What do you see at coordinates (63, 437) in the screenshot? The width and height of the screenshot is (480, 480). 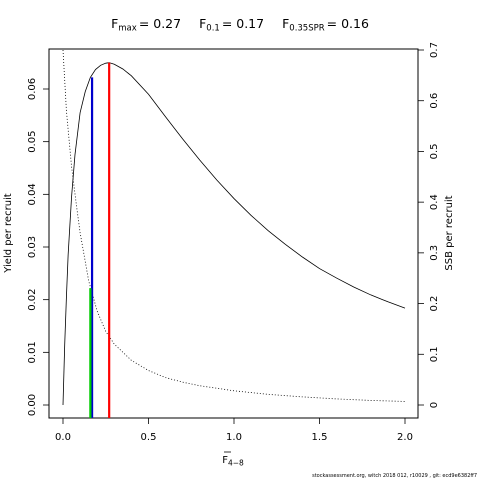 I see `x-tick-label: 0.0` at bounding box center [63, 437].